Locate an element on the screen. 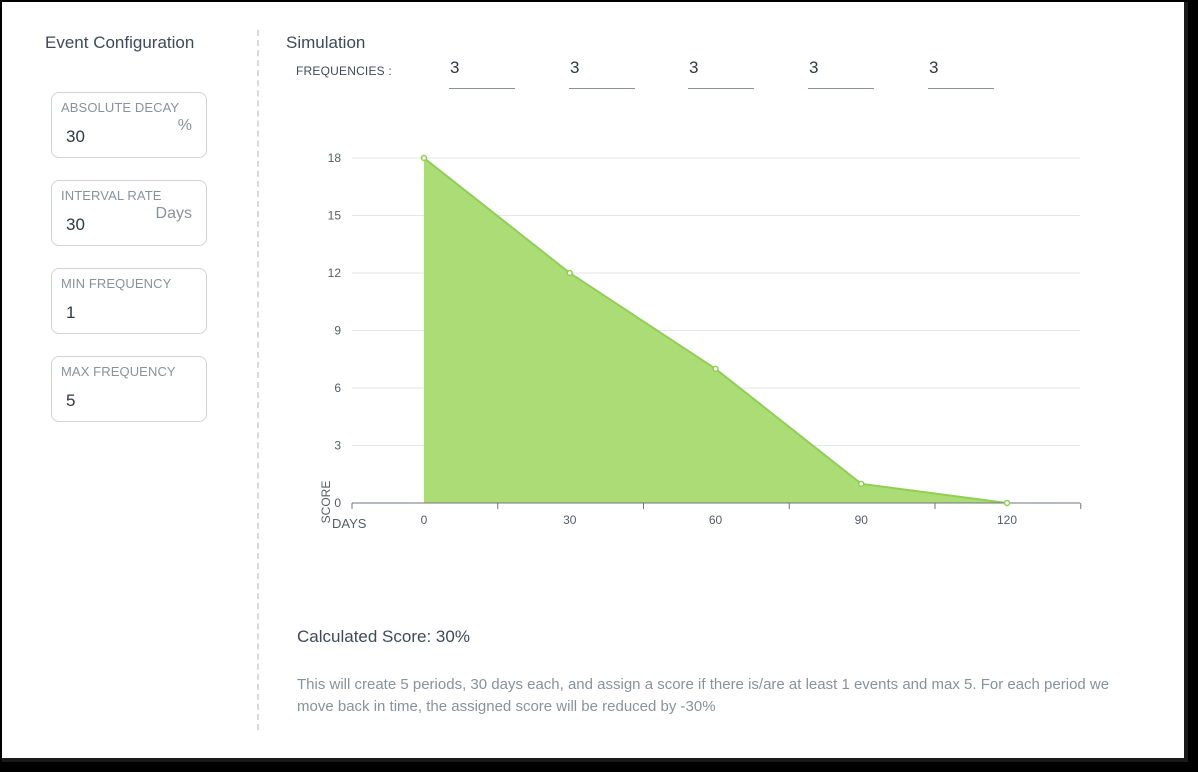  interval-rate-unit: Days is located at coordinates (173, 213).